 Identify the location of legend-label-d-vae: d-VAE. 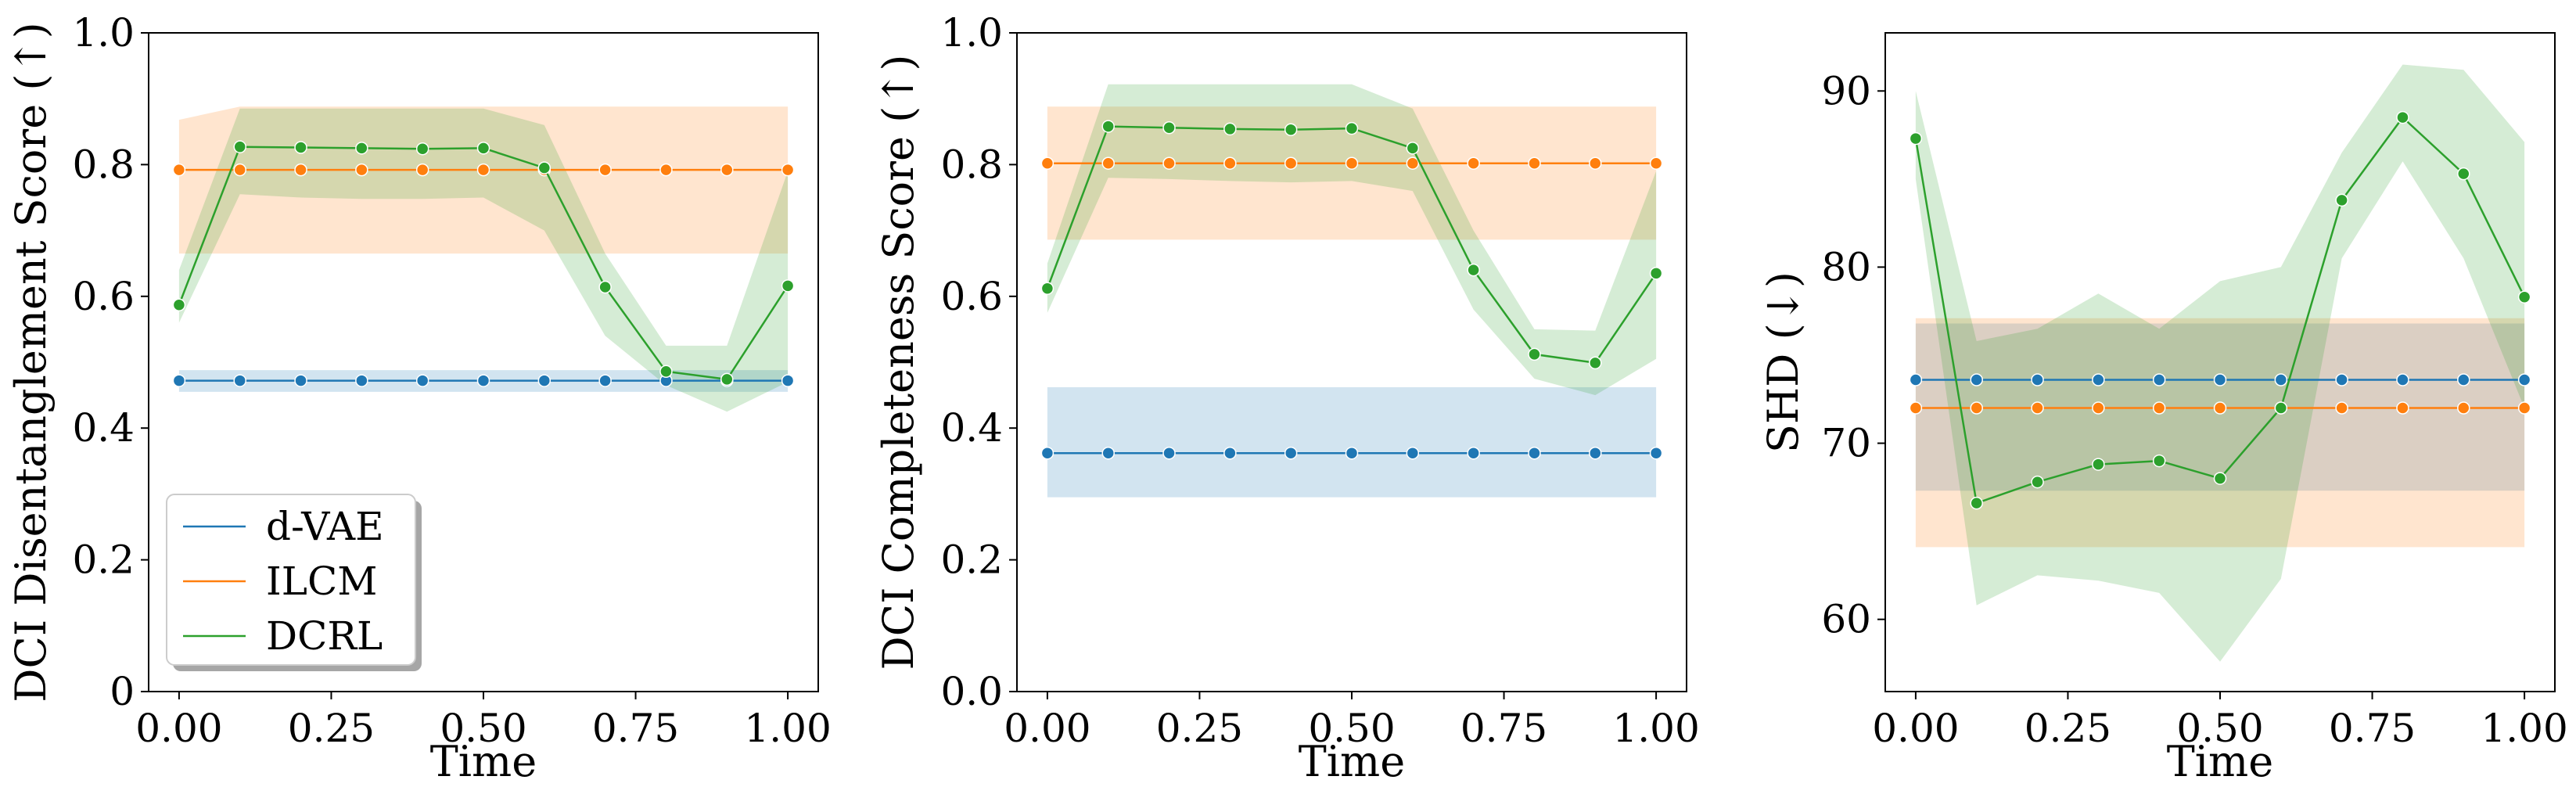
(325, 526).